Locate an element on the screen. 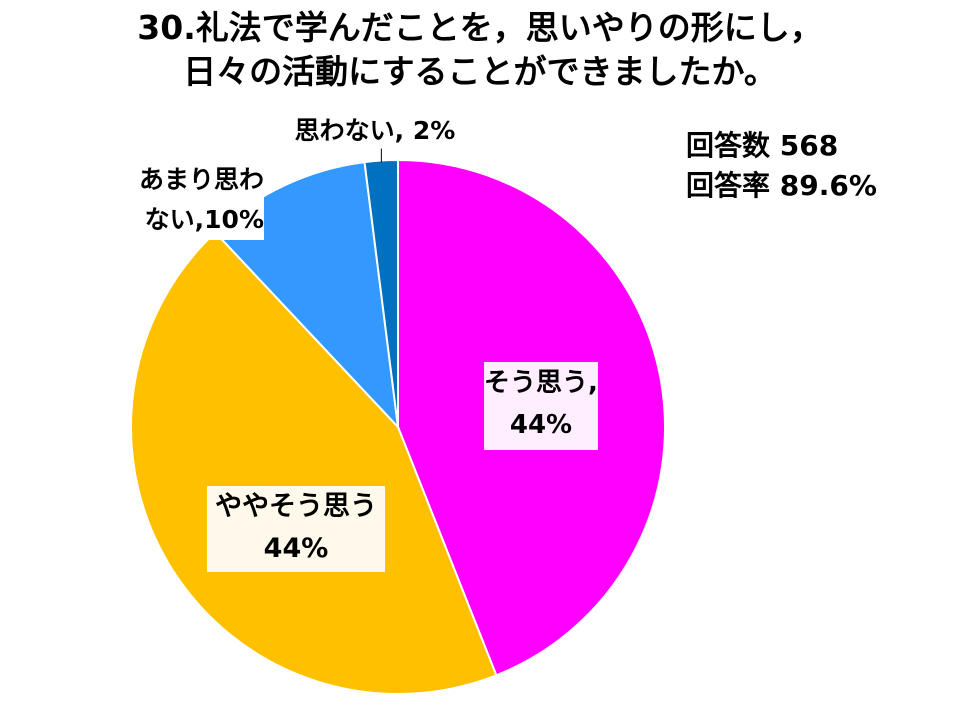  rate-row: 回答率 89.6% is located at coordinates (781, 186).